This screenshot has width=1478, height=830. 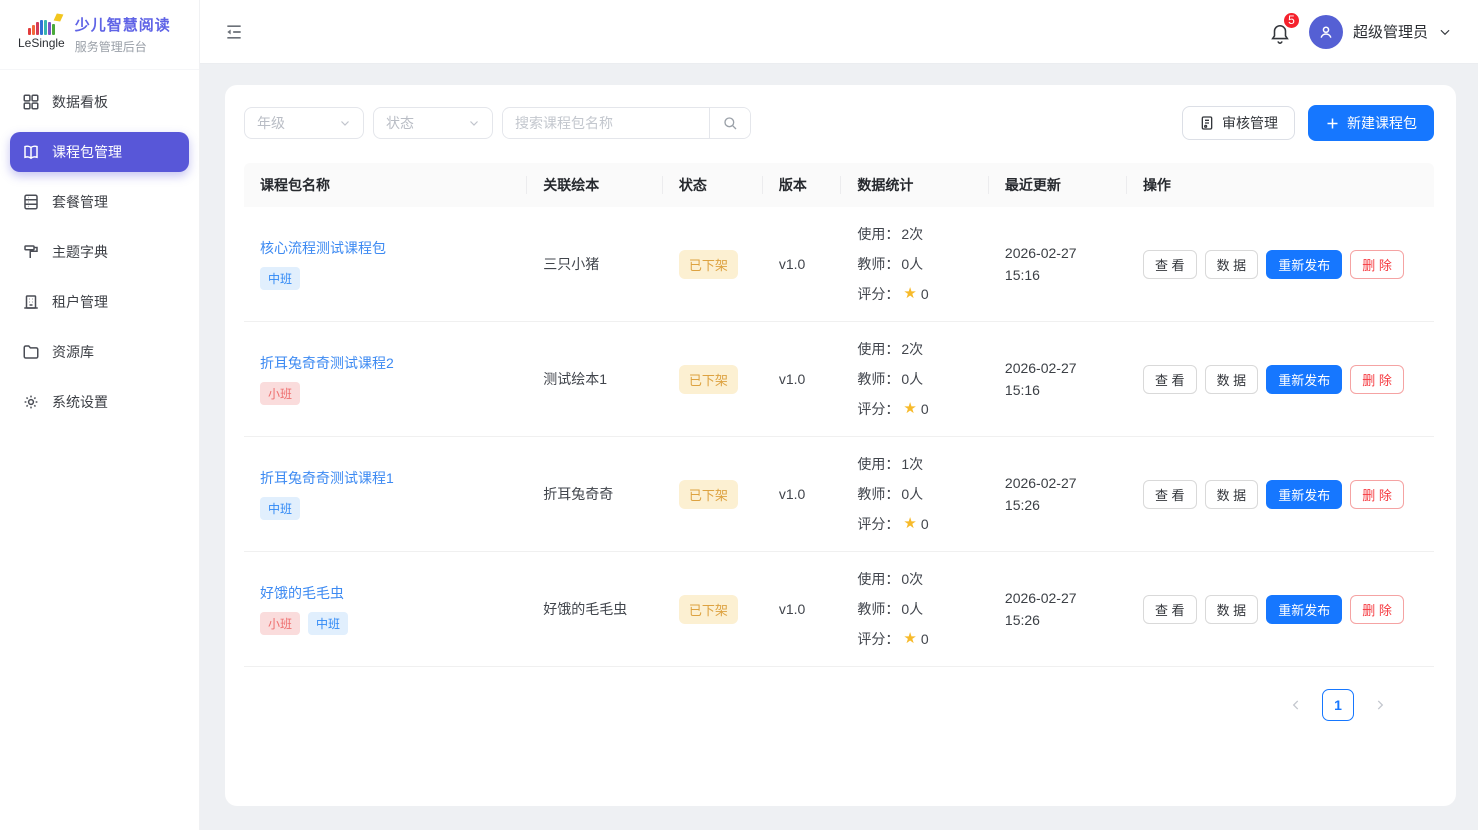 What do you see at coordinates (839, 609) in the screenshot?
I see `table-row: 好饿的毛毛虫 小班 中班 好饿的毛毛虫 已下架 v1.0 使用： 0次 教师： 0人` at bounding box center [839, 609].